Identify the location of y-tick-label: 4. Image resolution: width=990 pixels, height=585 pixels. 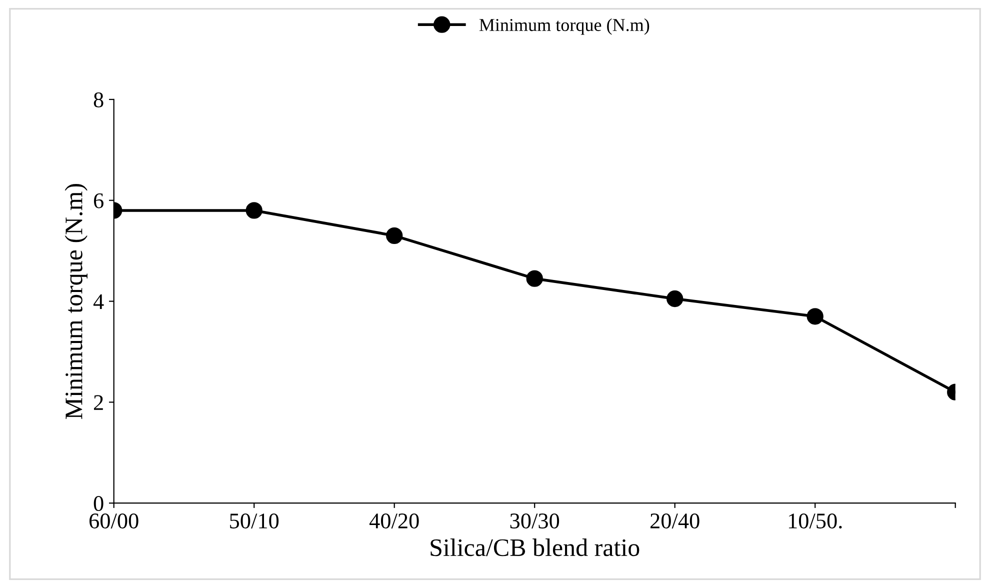
(98, 301).